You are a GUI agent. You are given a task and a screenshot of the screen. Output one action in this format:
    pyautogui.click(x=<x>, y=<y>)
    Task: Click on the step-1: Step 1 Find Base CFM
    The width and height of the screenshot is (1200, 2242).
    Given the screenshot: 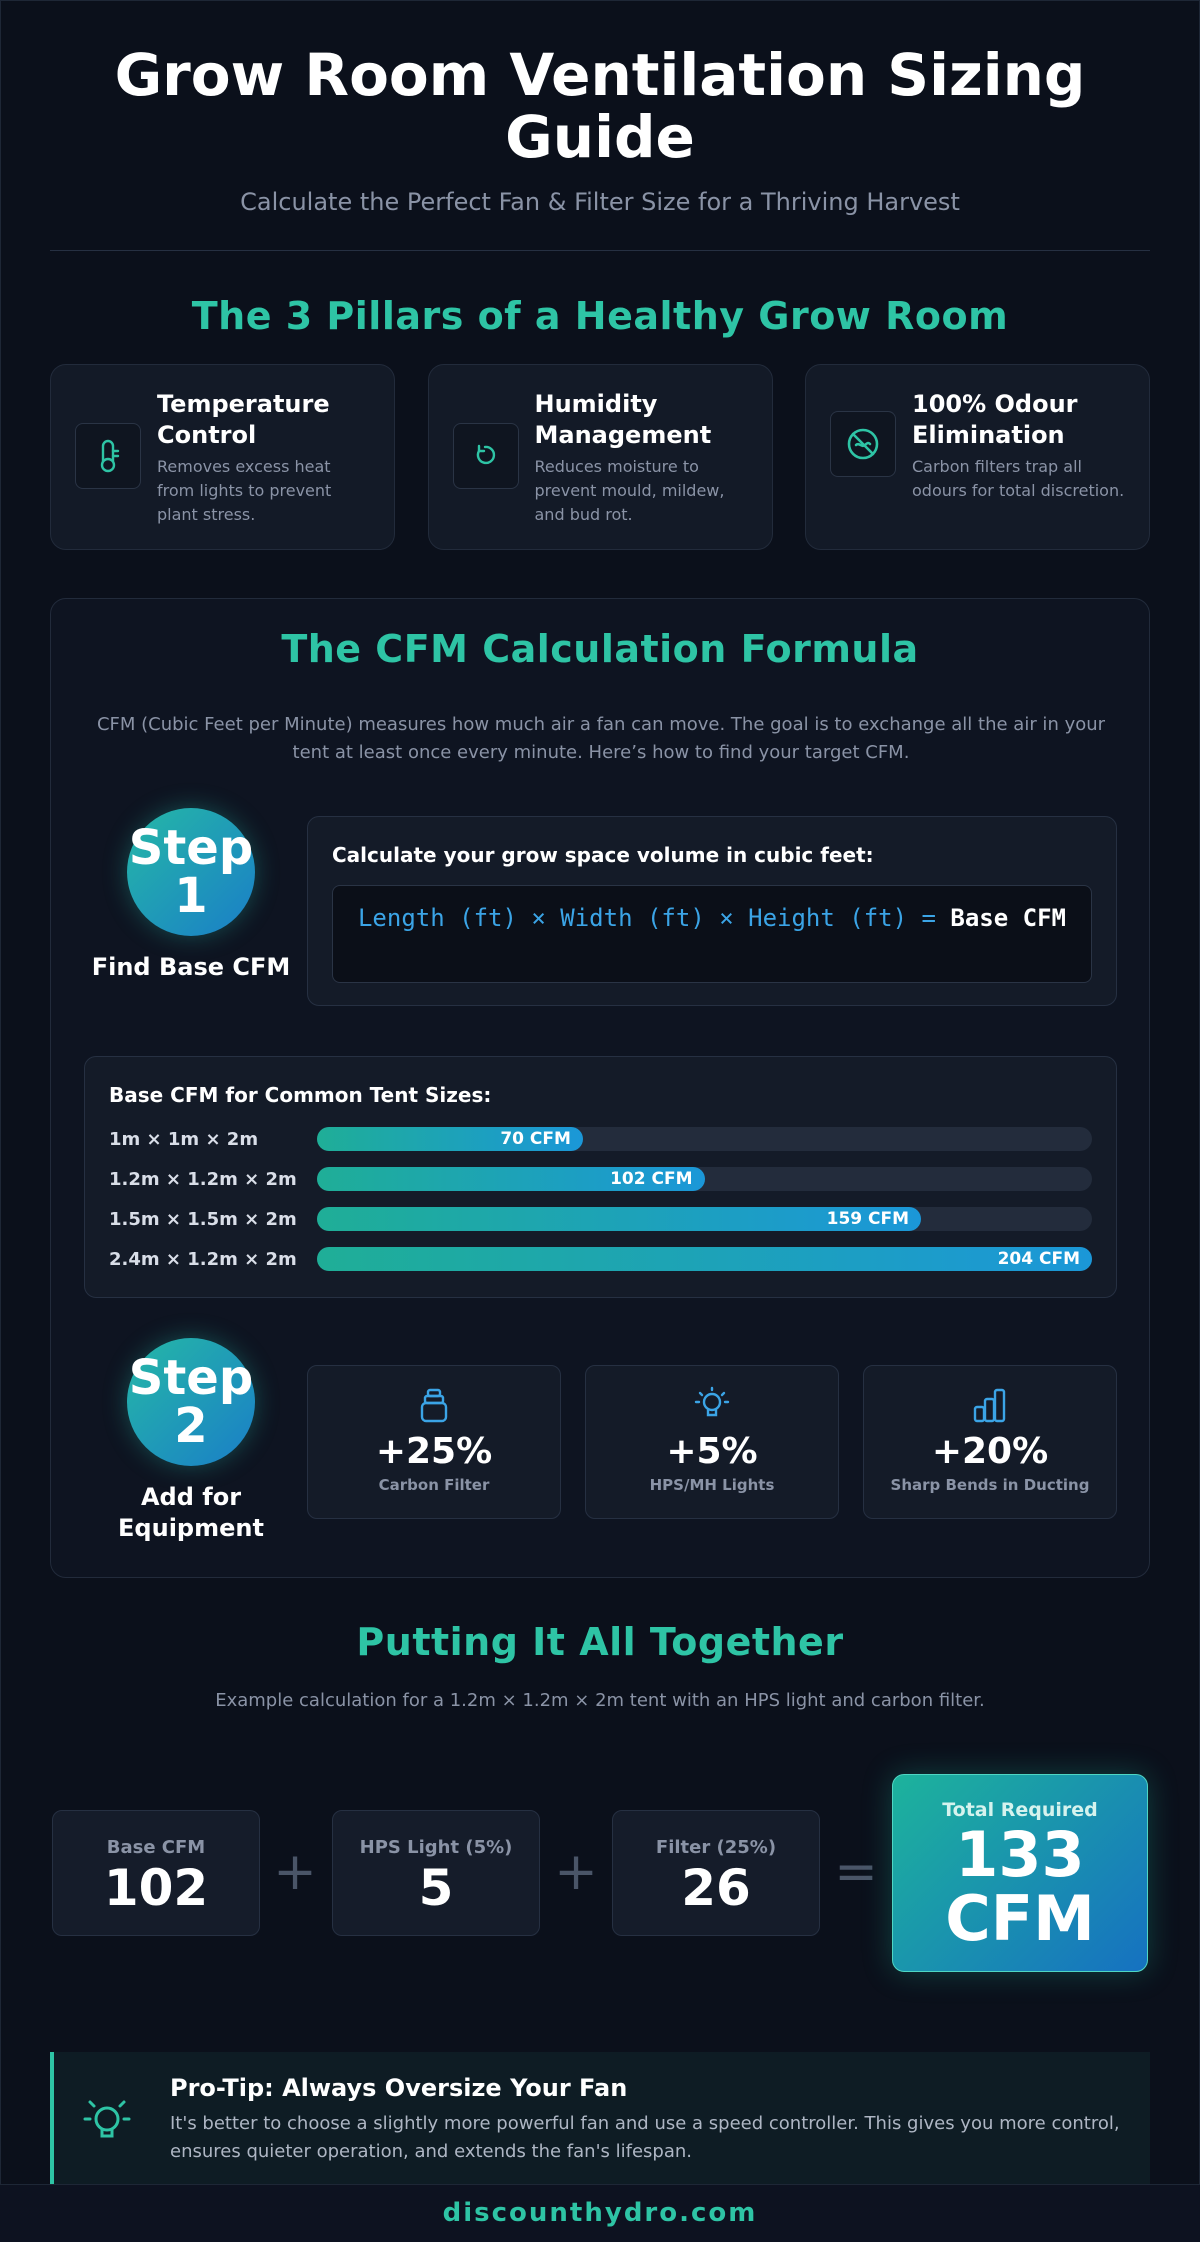 What is the action you would take?
    pyautogui.click(x=191, y=895)
    